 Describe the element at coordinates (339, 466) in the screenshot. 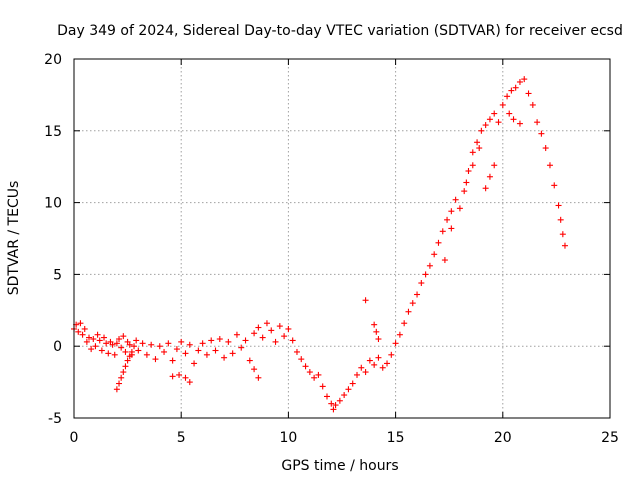

I see `x-axis-label: GPS time / hours` at that location.